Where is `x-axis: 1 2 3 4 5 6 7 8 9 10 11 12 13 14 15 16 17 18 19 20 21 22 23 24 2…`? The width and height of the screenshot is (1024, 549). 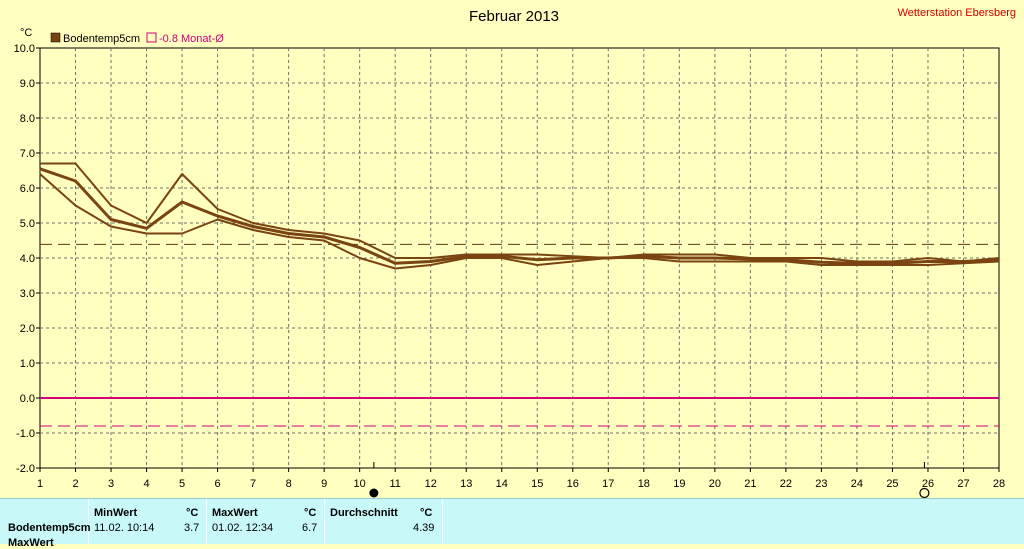 x-axis: 1 2 3 4 5 6 7 8 9 10 11 12 13 14 15 16 17 18 19 20 21 22 23 24 2… is located at coordinates (521, 479).